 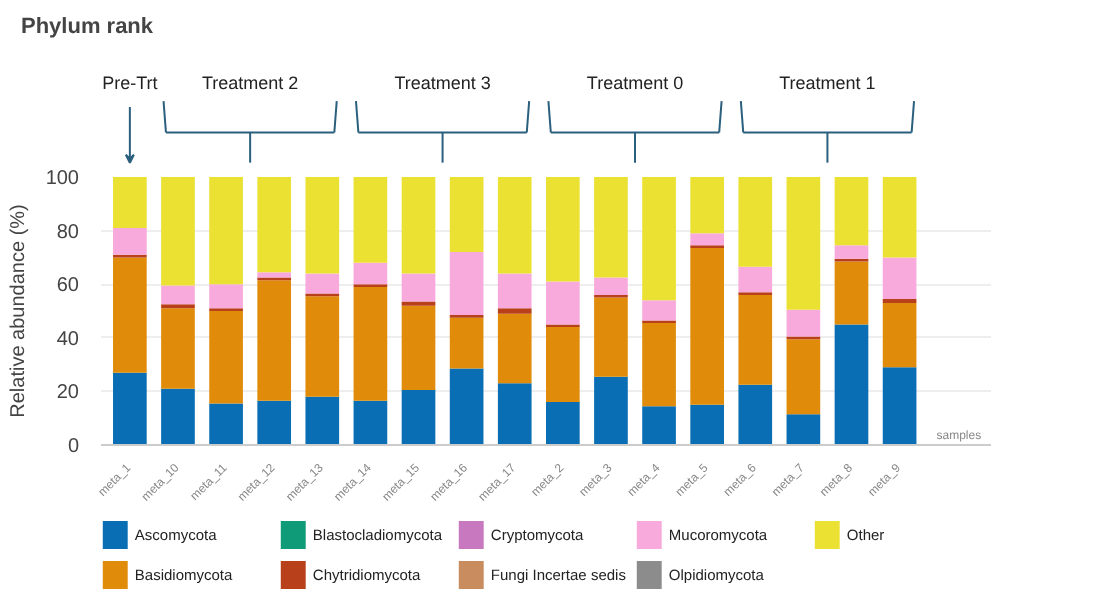 What do you see at coordinates (635, 83) in the screenshot?
I see `text: Treatment 0` at bounding box center [635, 83].